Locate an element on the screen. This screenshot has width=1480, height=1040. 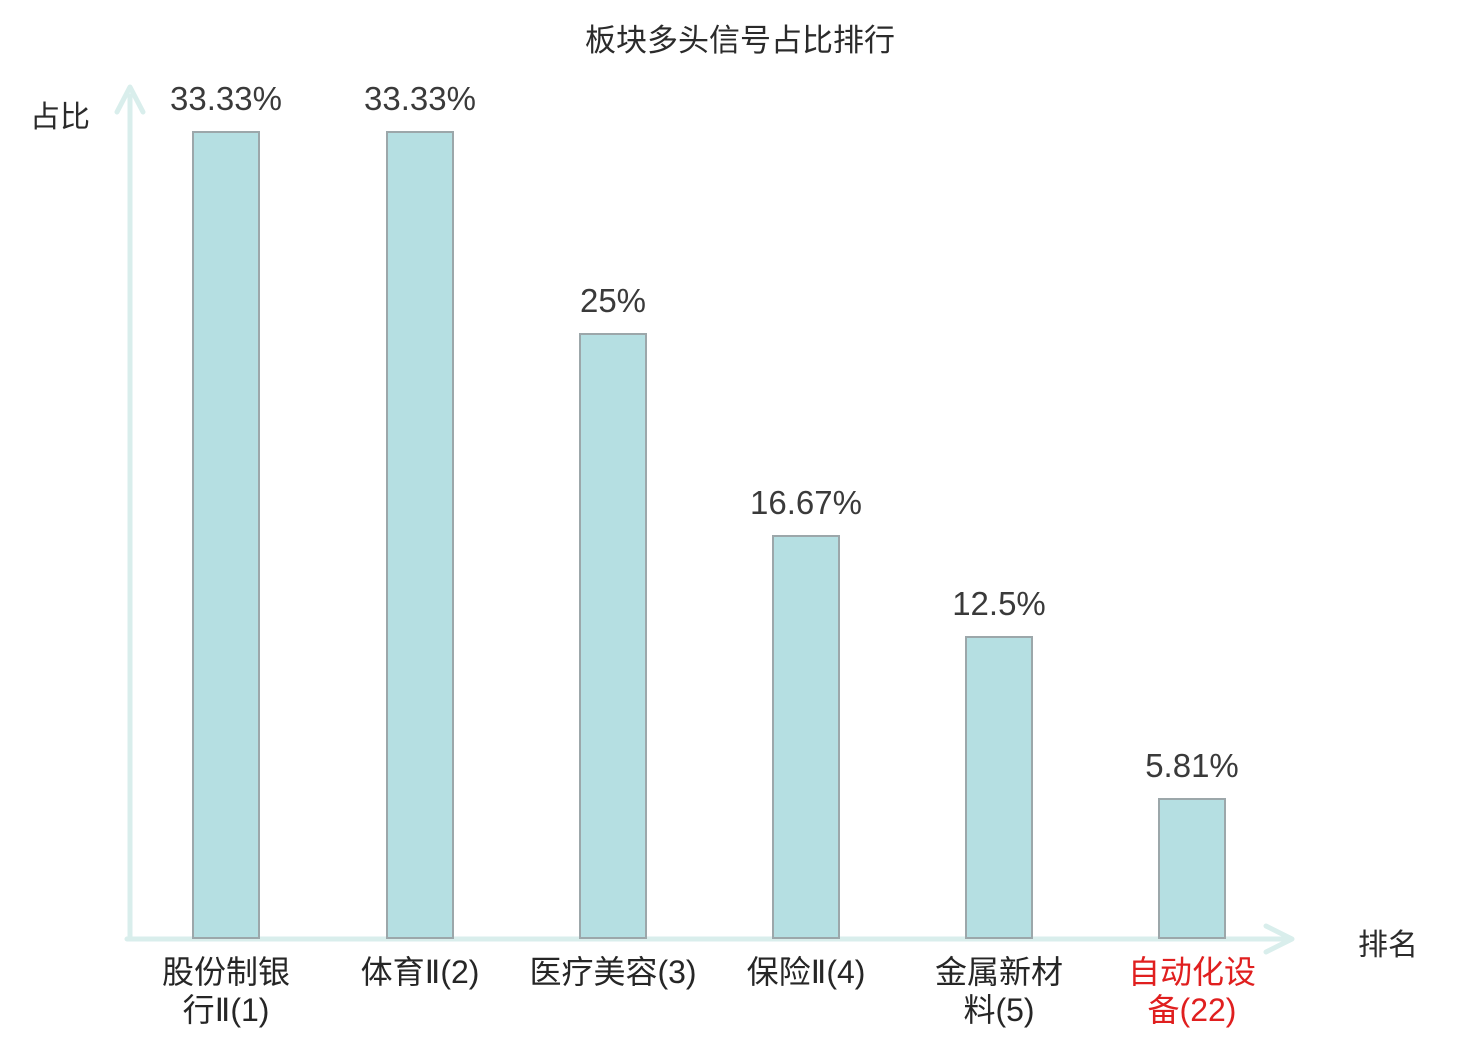
bar-category-label: 医疗美容(3) is located at coordinates (613, 972).